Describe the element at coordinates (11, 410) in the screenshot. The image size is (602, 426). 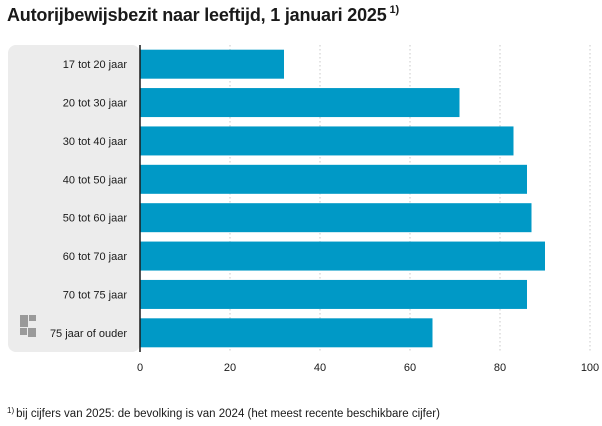
I see `footnote-mark: 1)` at that location.